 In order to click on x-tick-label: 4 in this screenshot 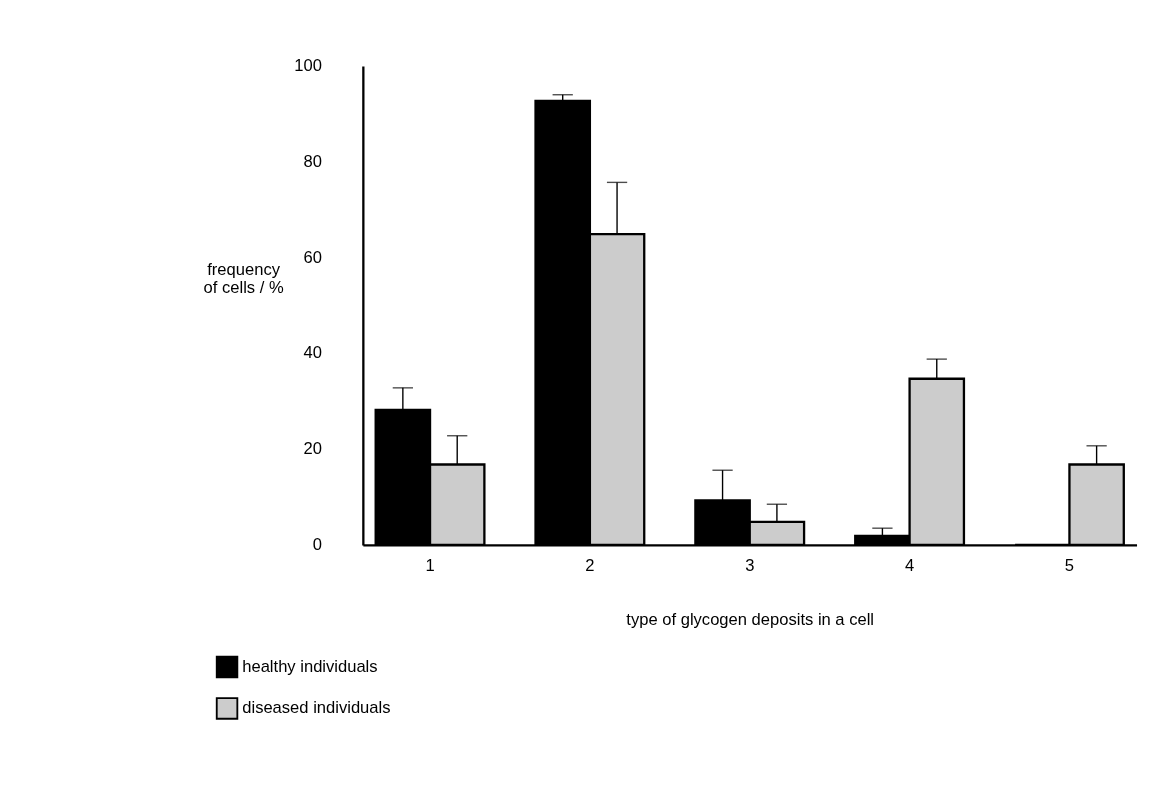, I will do `click(909, 566)`.